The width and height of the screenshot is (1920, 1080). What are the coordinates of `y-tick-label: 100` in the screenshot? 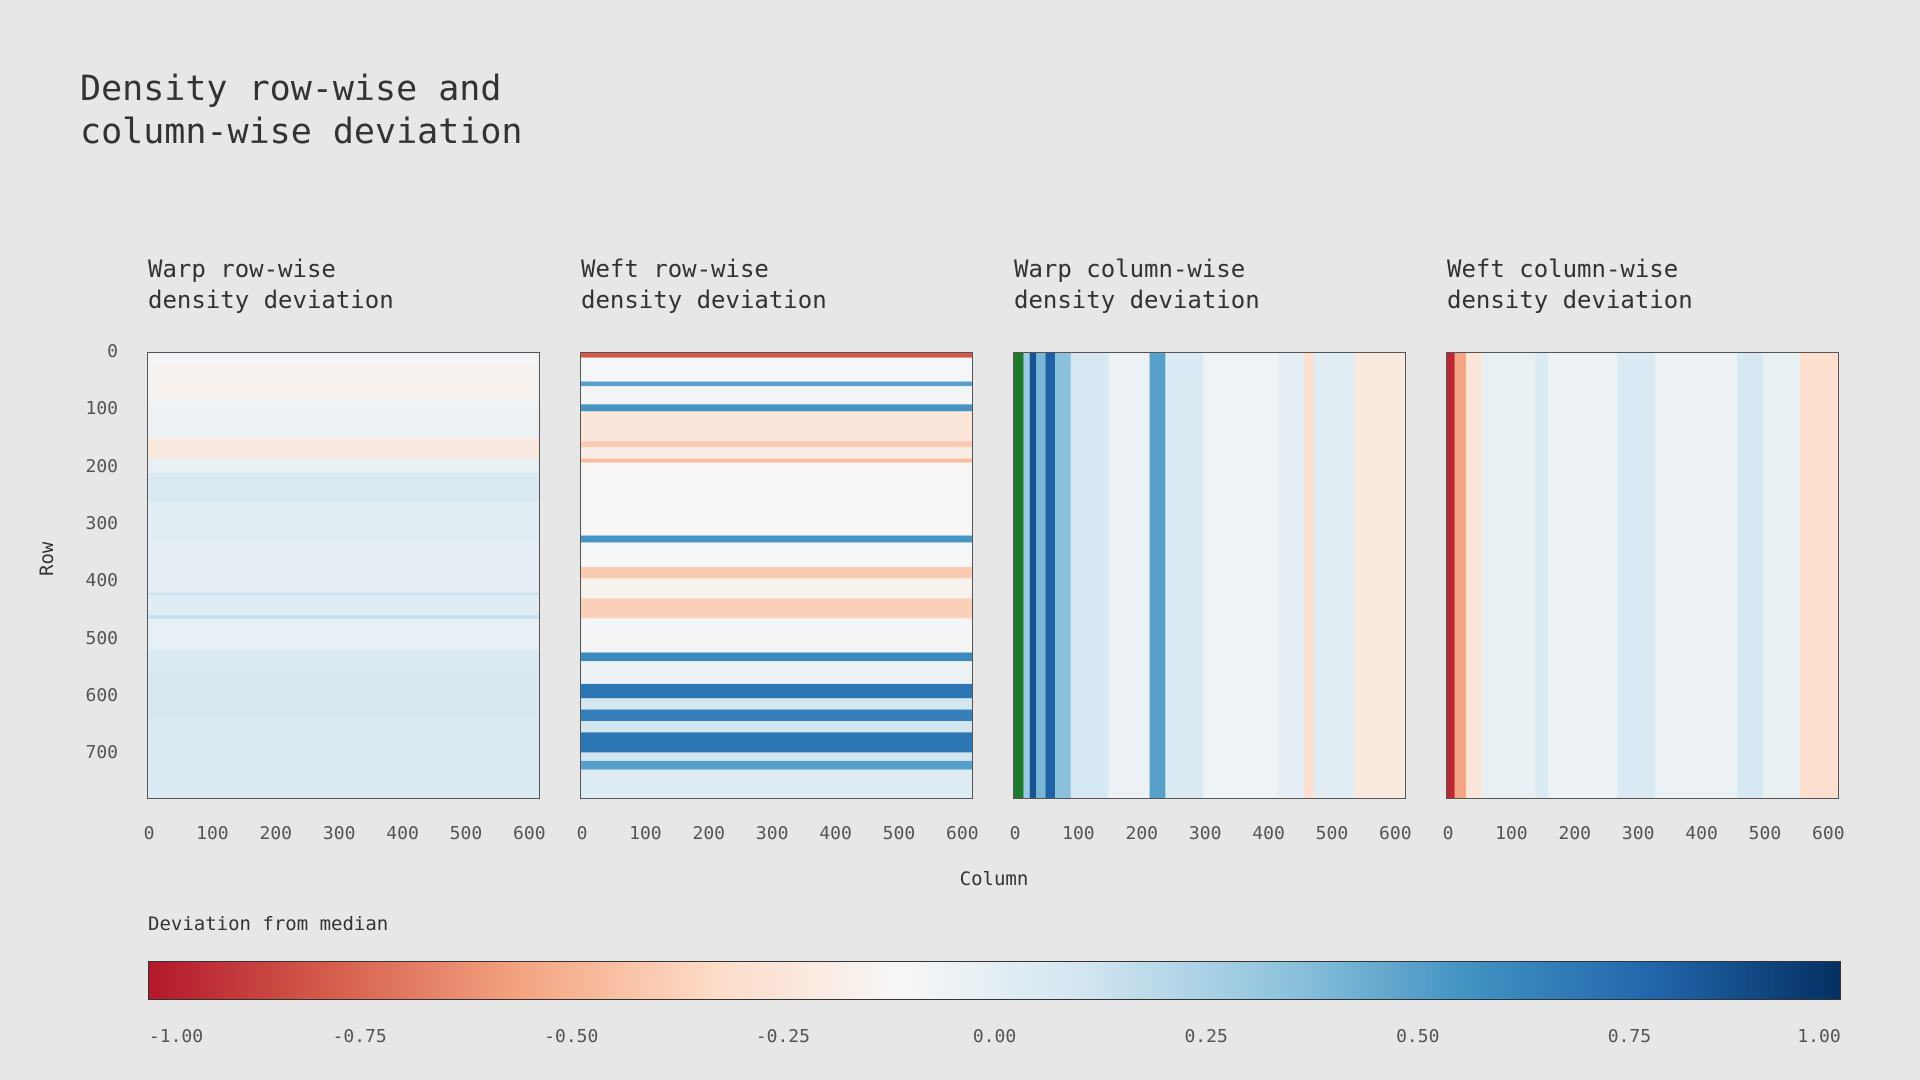 It's located at (101, 409).